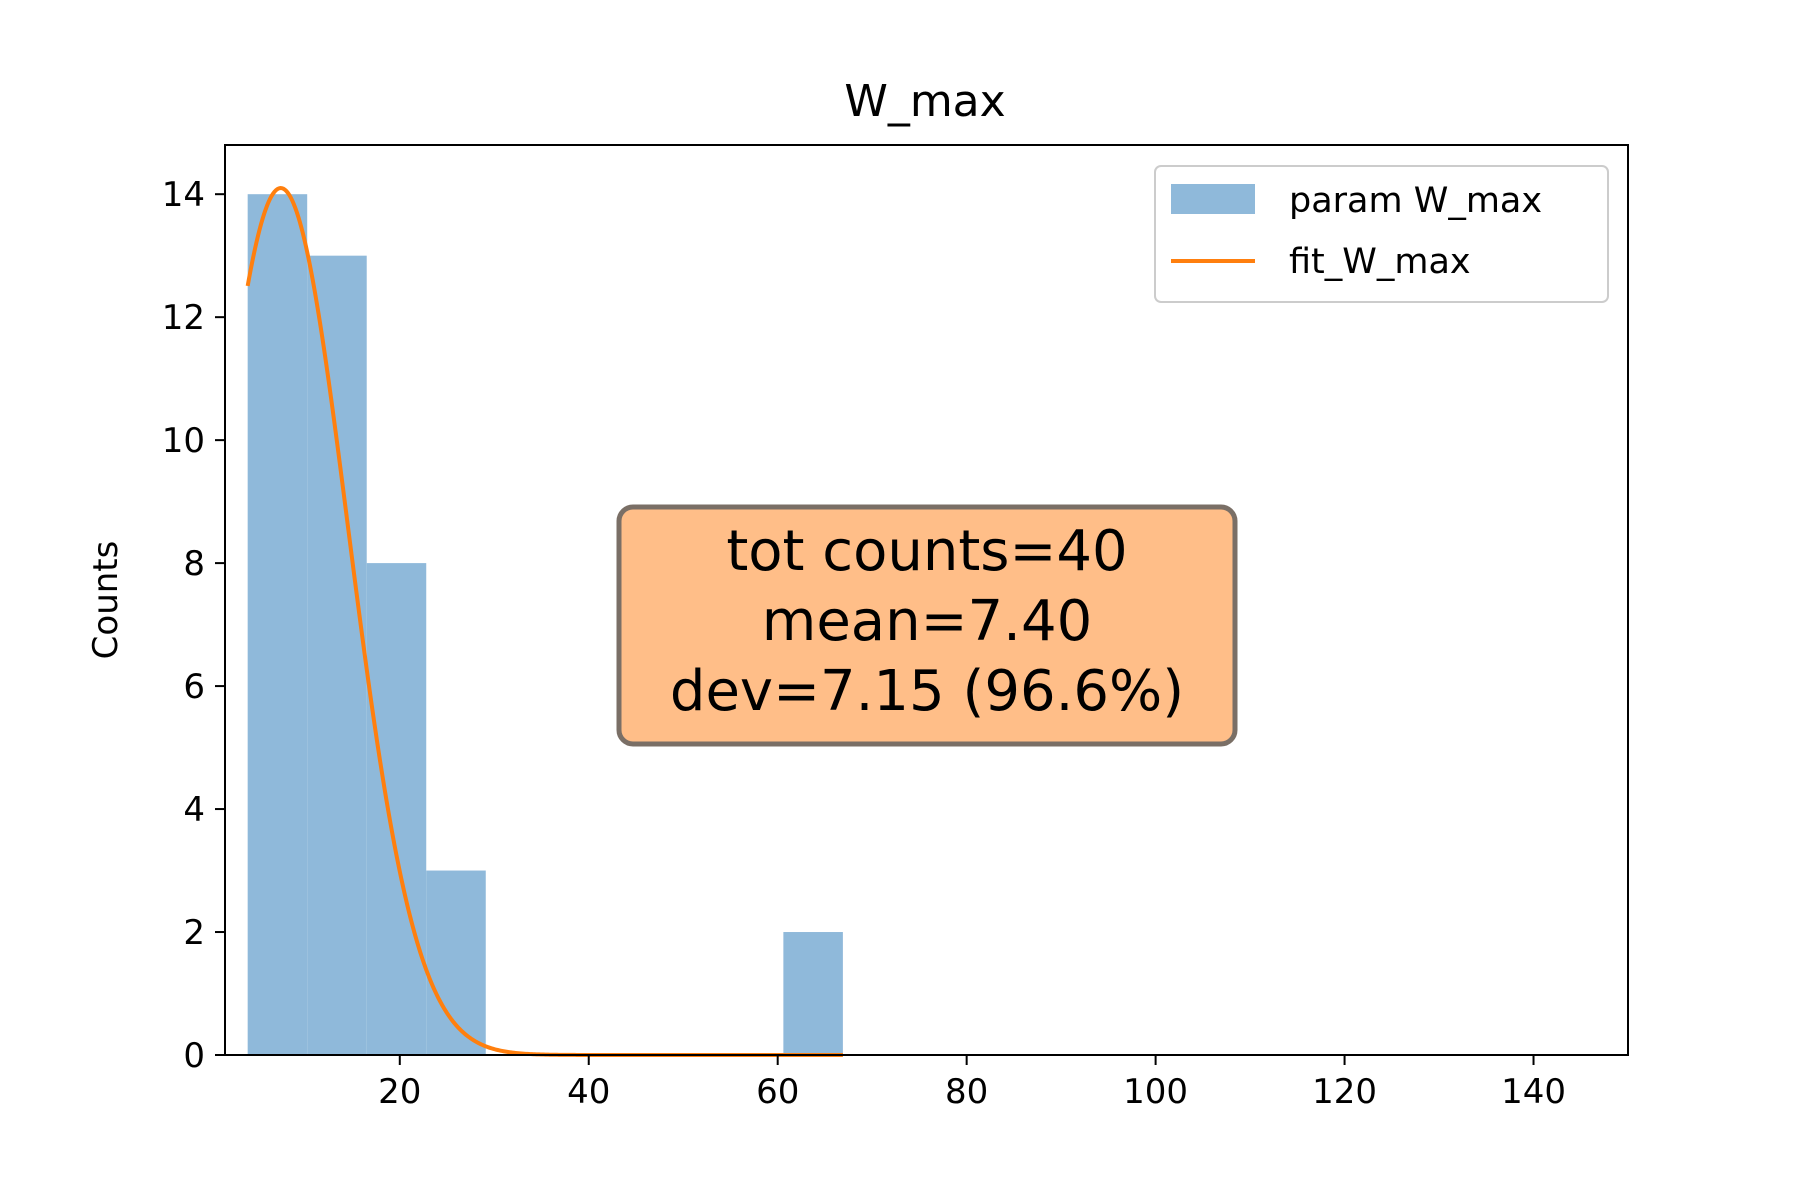 Image resolution: width=1800 pixels, height=1200 pixels. What do you see at coordinates (966, 1092) in the screenshot?
I see `x-tick-label: 80` at bounding box center [966, 1092].